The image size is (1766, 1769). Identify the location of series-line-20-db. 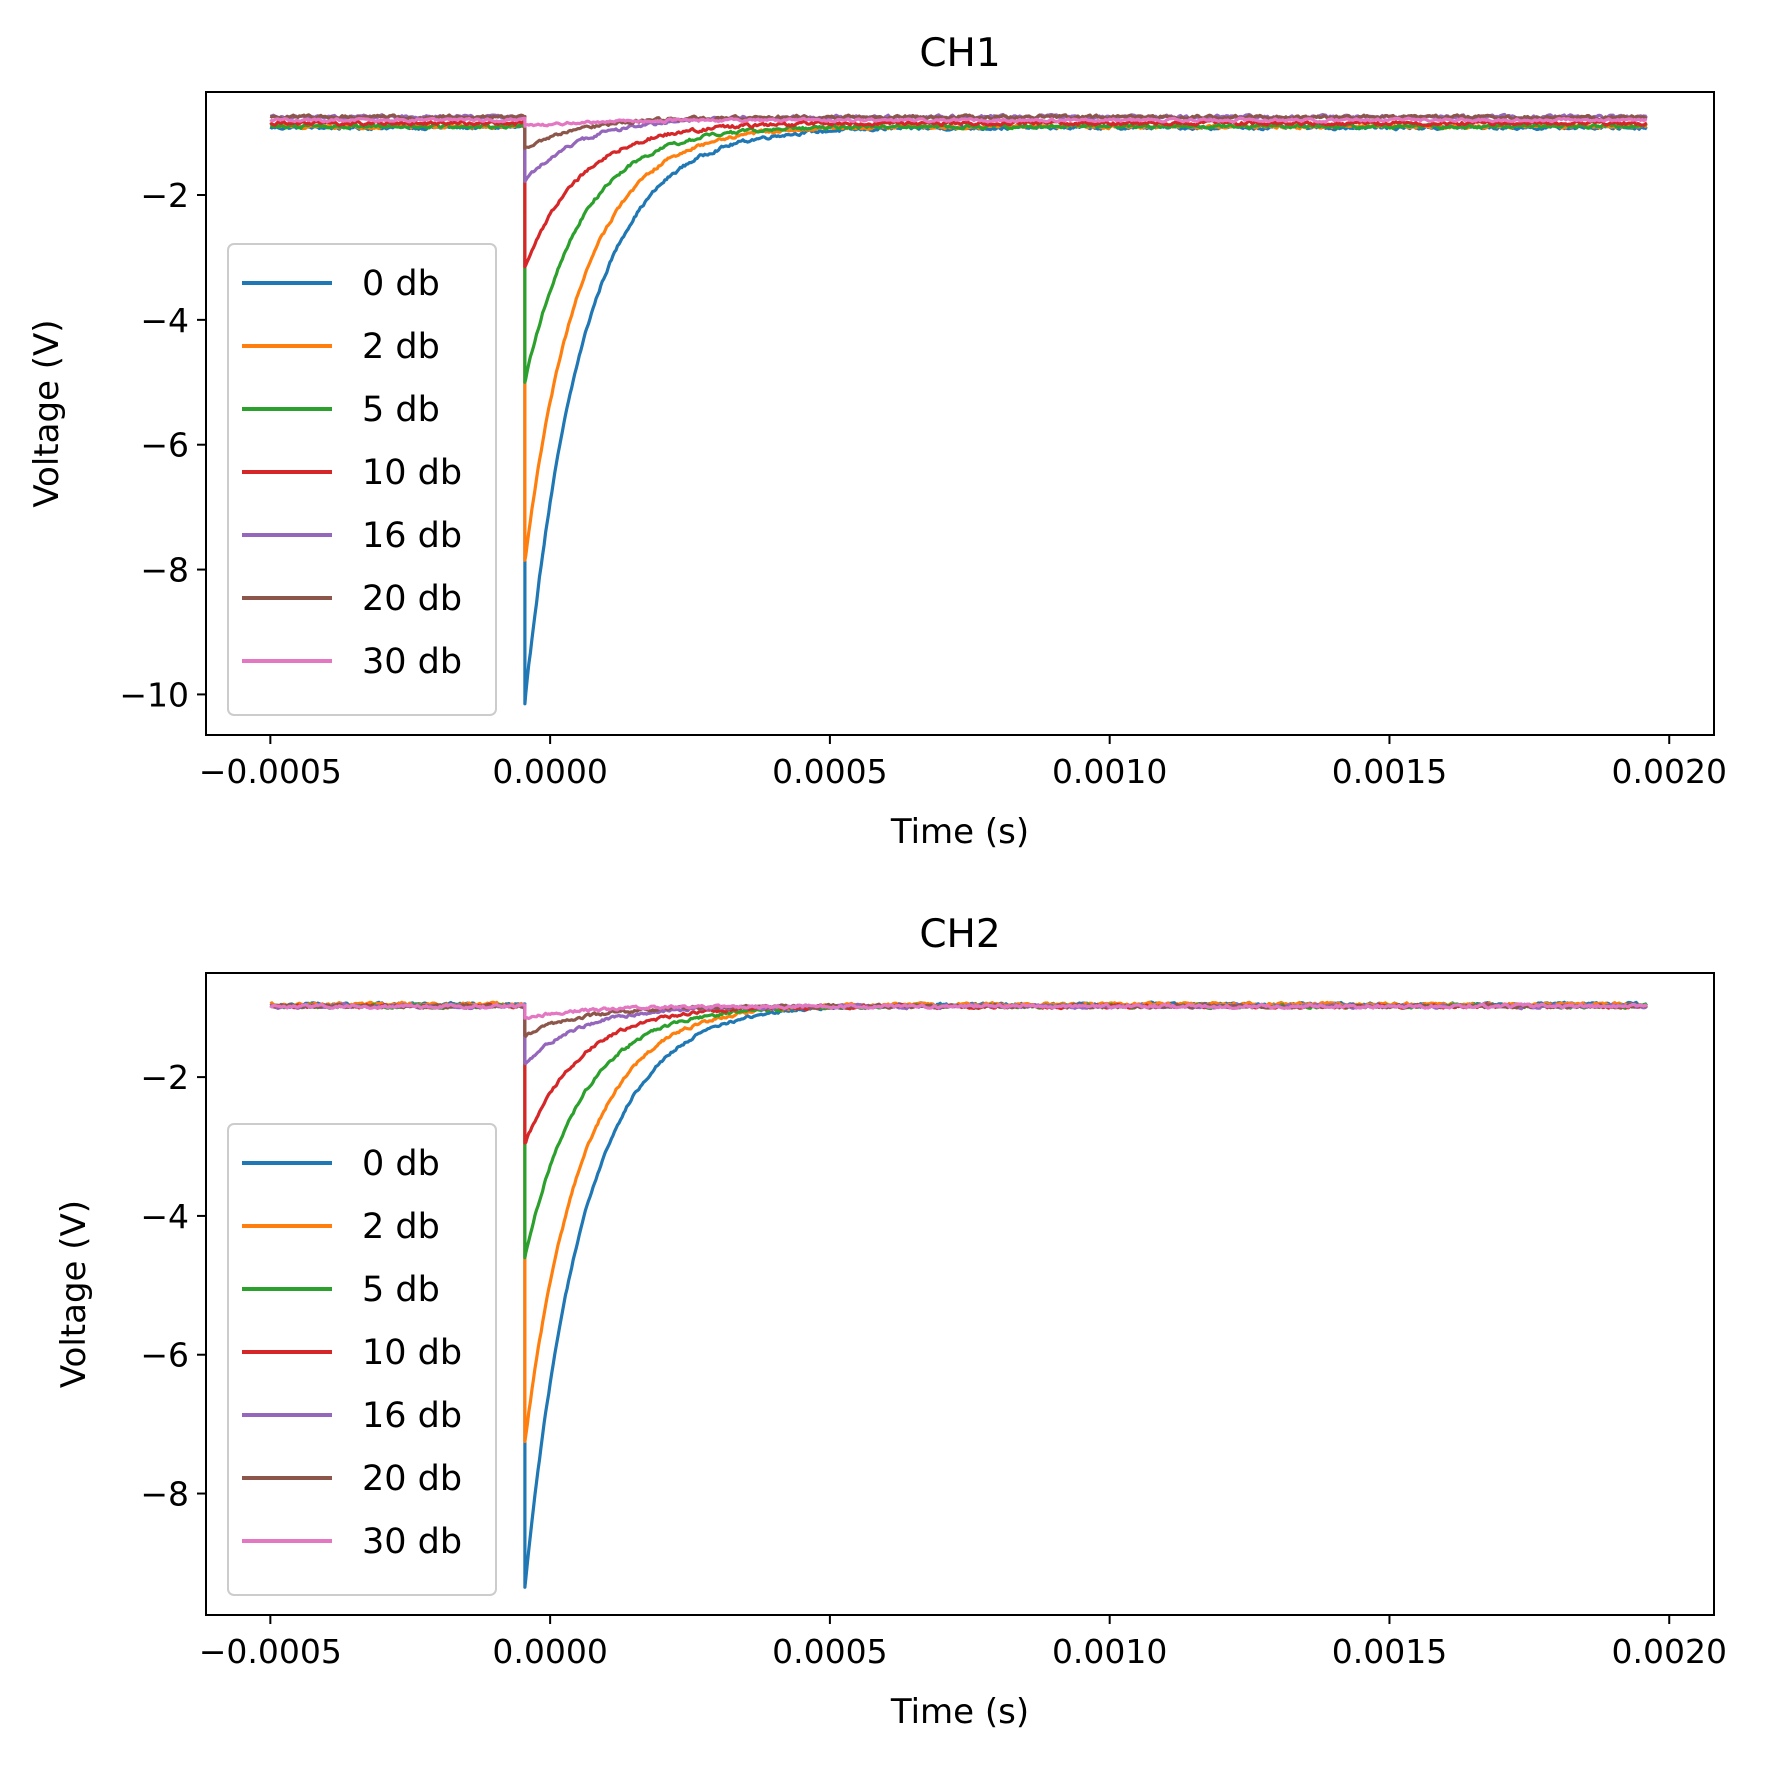
(958, 131).